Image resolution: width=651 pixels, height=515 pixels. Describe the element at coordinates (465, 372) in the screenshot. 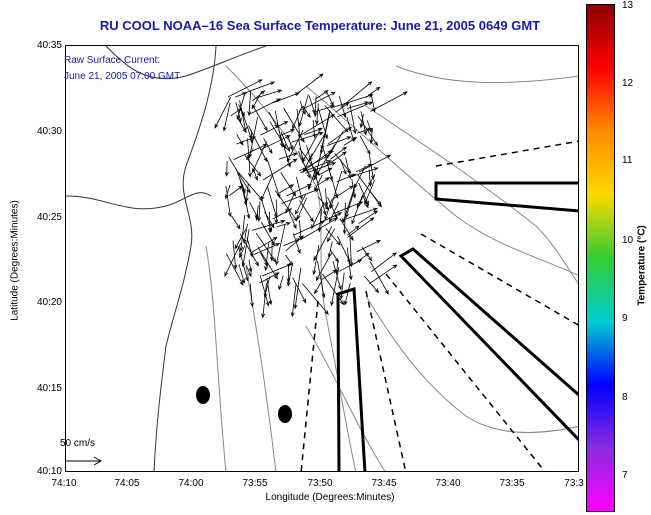

I see `lane-boundary` at that location.